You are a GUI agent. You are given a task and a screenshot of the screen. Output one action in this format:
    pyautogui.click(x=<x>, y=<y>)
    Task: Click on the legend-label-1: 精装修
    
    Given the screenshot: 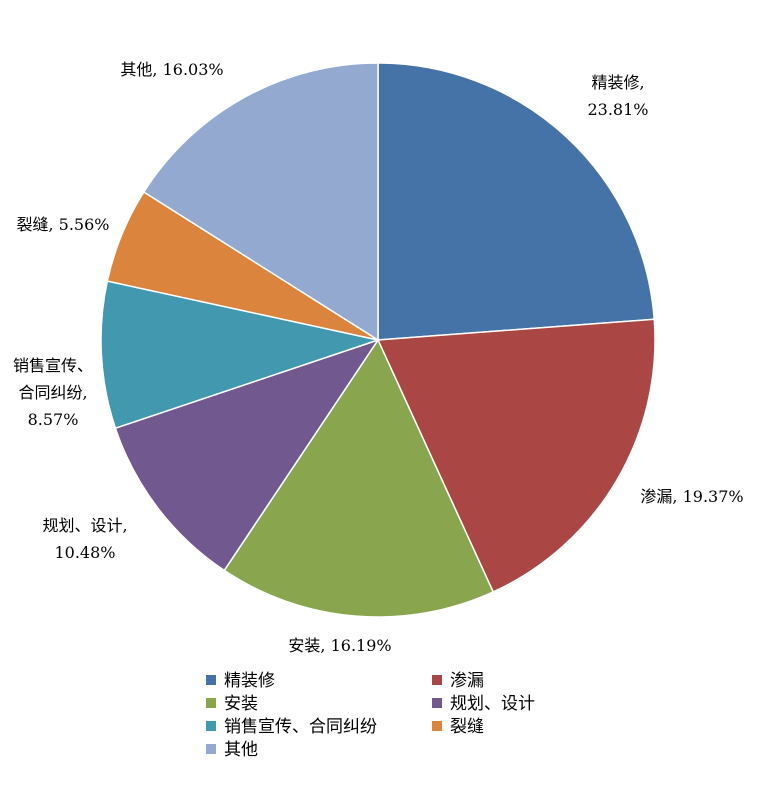 What is the action you would take?
    pyautogui.click(x=249, y=681)
    